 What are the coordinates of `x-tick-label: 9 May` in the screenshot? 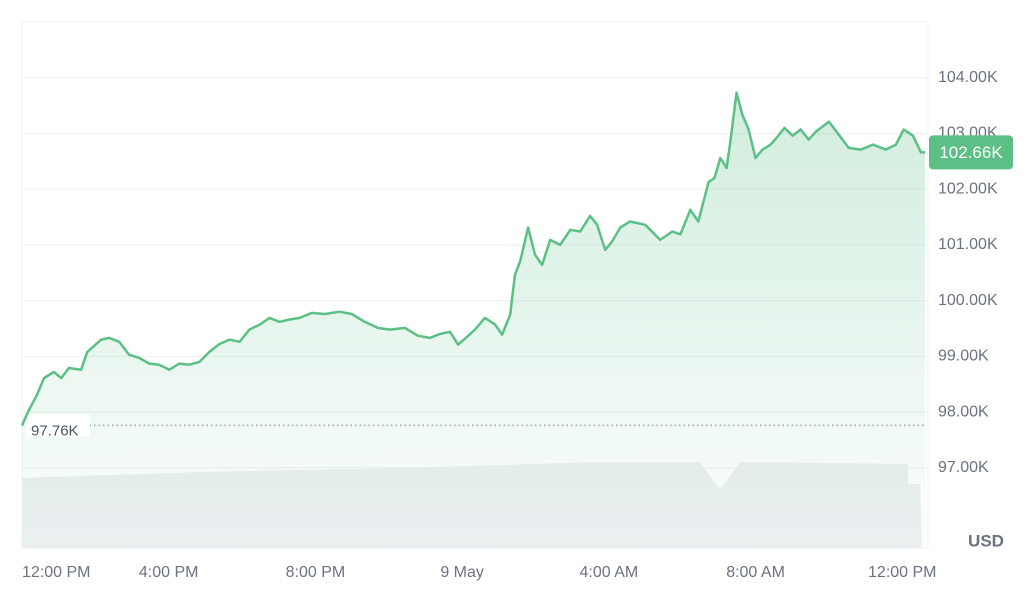 It's located at (462, 572).